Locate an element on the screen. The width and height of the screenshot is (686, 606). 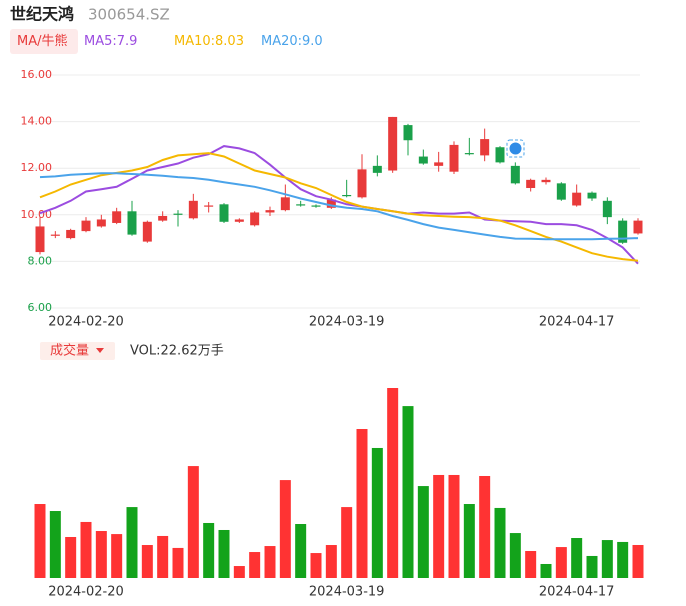
volume-title: 成交量 is located at coordinates (69, 351).